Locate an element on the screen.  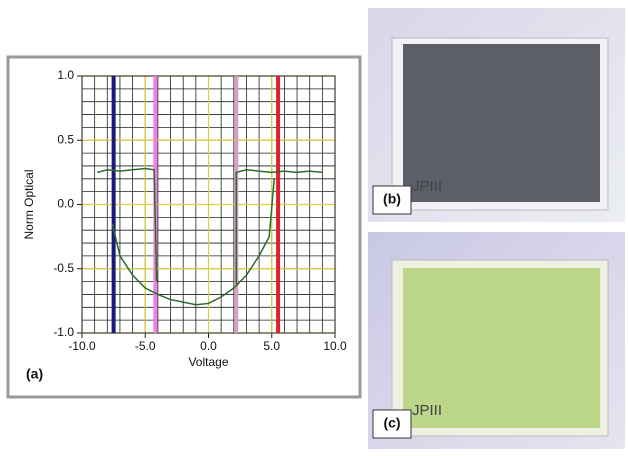
y-axis-label: Norm Optical is located at coordinates (29, 204).